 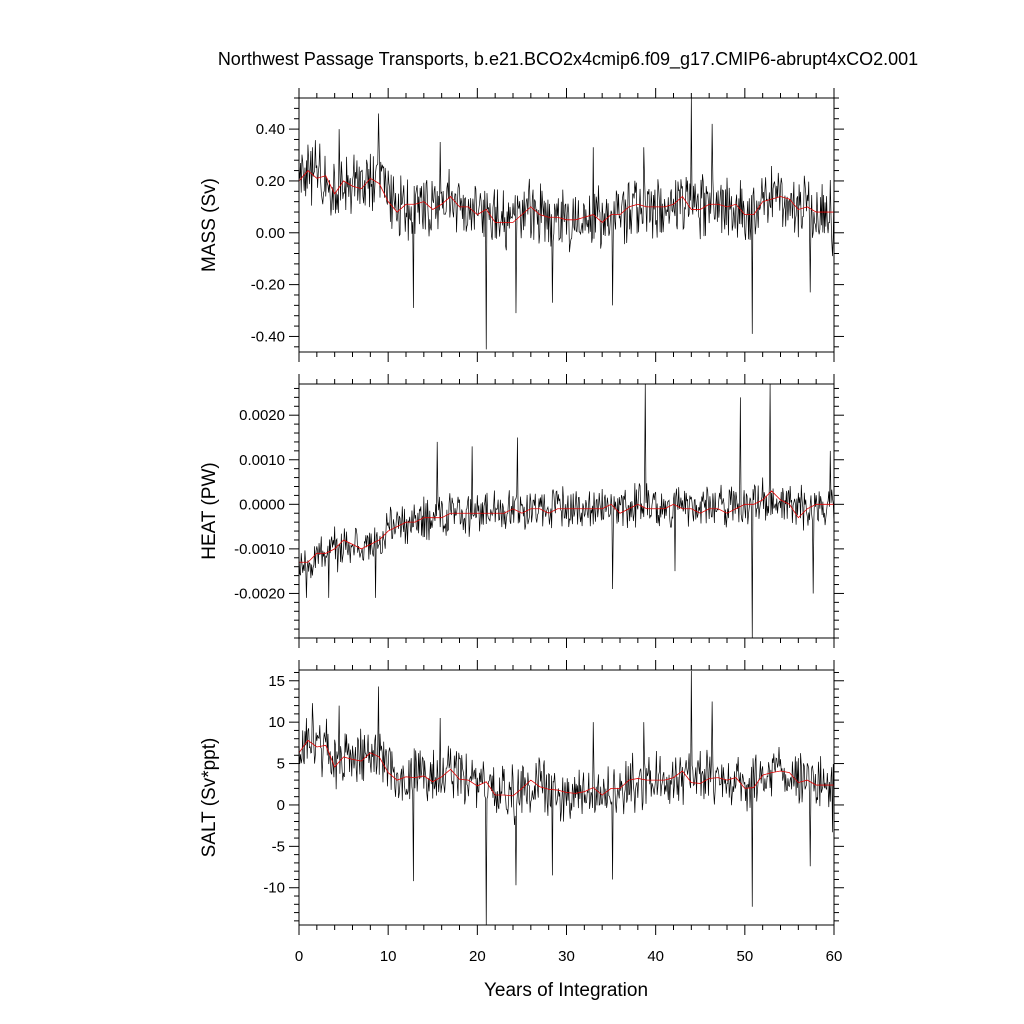 I want to click on y-tick-label: 10, so click(x=276, y=722).